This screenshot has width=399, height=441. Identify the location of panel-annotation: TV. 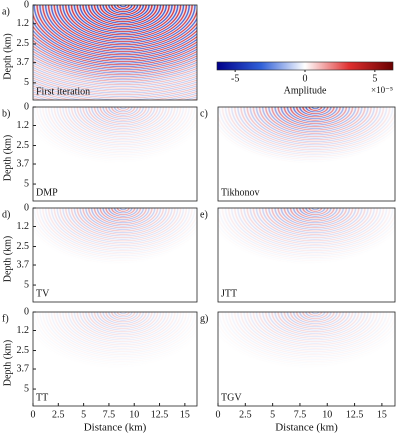
(43, 293).